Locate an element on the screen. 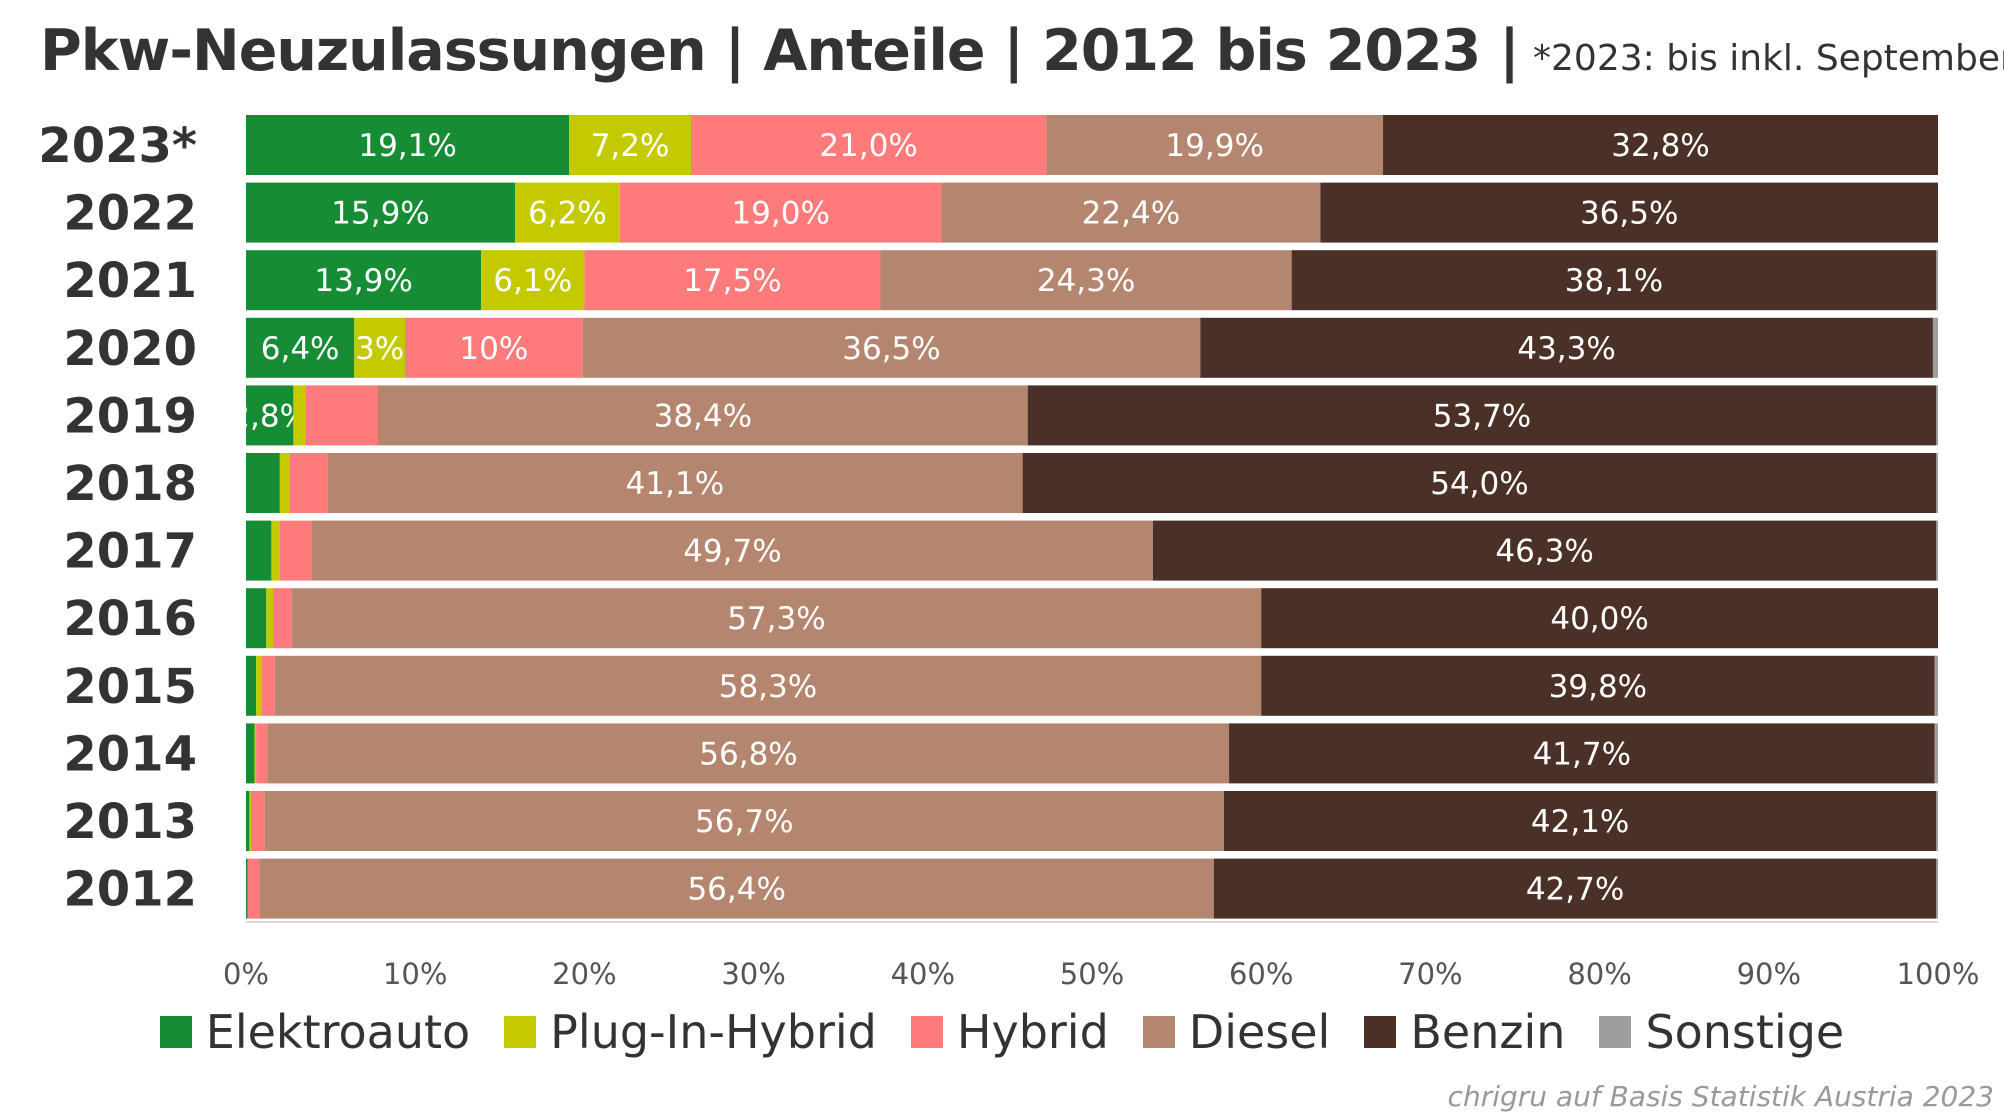 This screenshot has width=2004, height=1114. source-credit: chrigru auf Basis Statistik Austria 2023 is located at coordinates (1720, 1096).